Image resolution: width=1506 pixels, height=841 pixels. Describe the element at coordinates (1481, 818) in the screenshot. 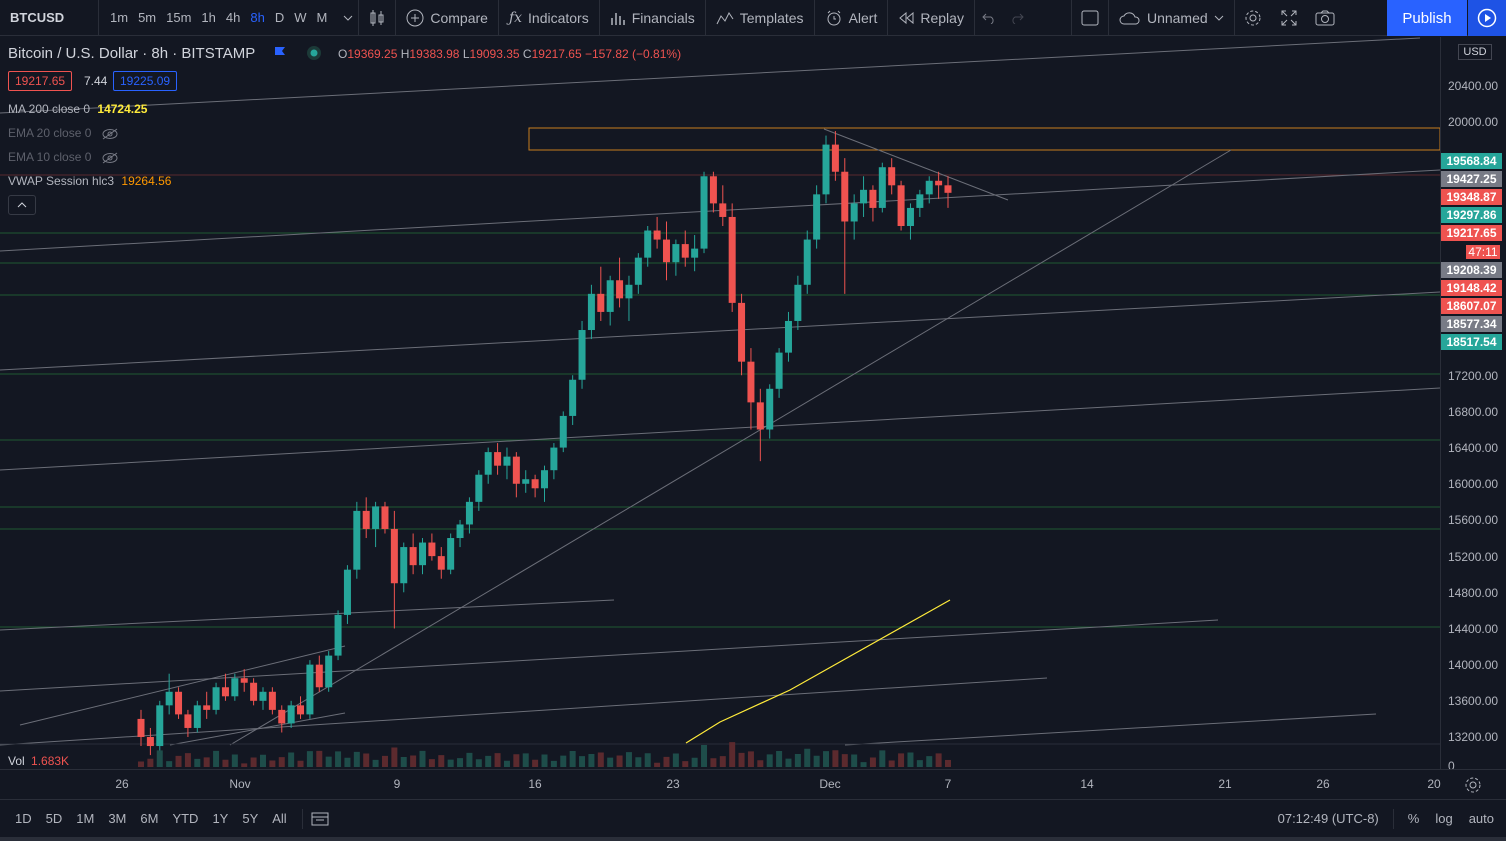

I see `auto-toggle: auto` at that location.